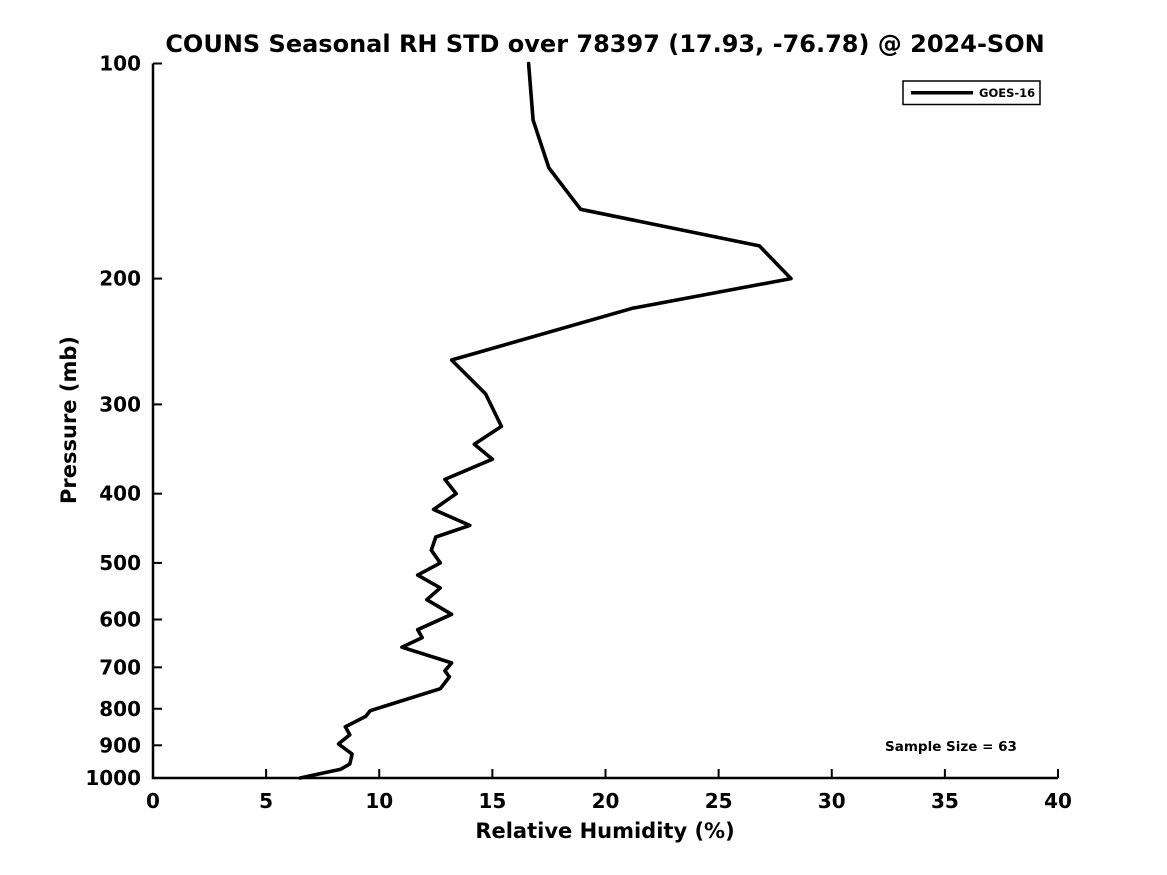  I want to click on legend: GOES-16, so click(971, 93).